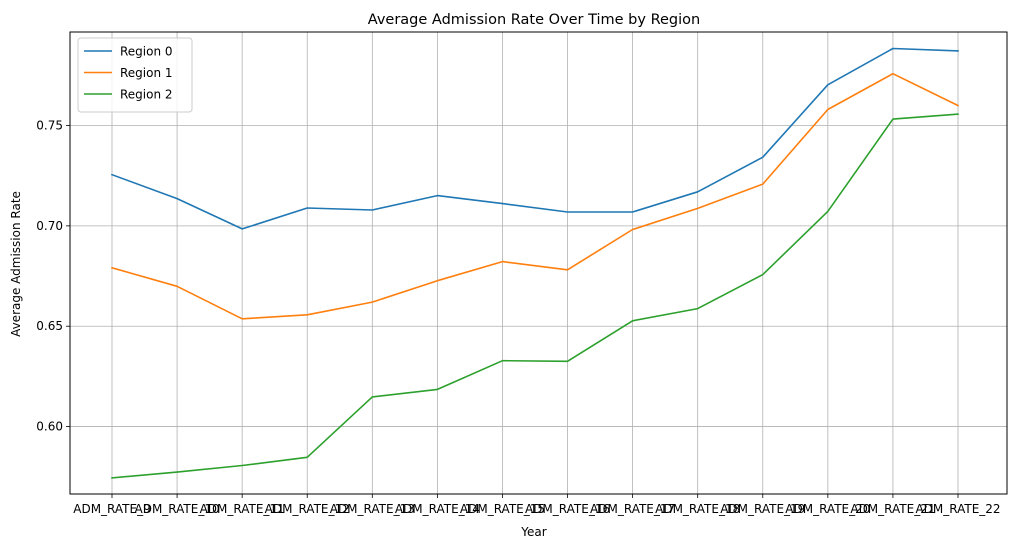 The width and height of the screenshot is (1017, 547). I want to click on y-axis-ticks: 0.60 0.65 0.70 0.75, so click(53, 276).